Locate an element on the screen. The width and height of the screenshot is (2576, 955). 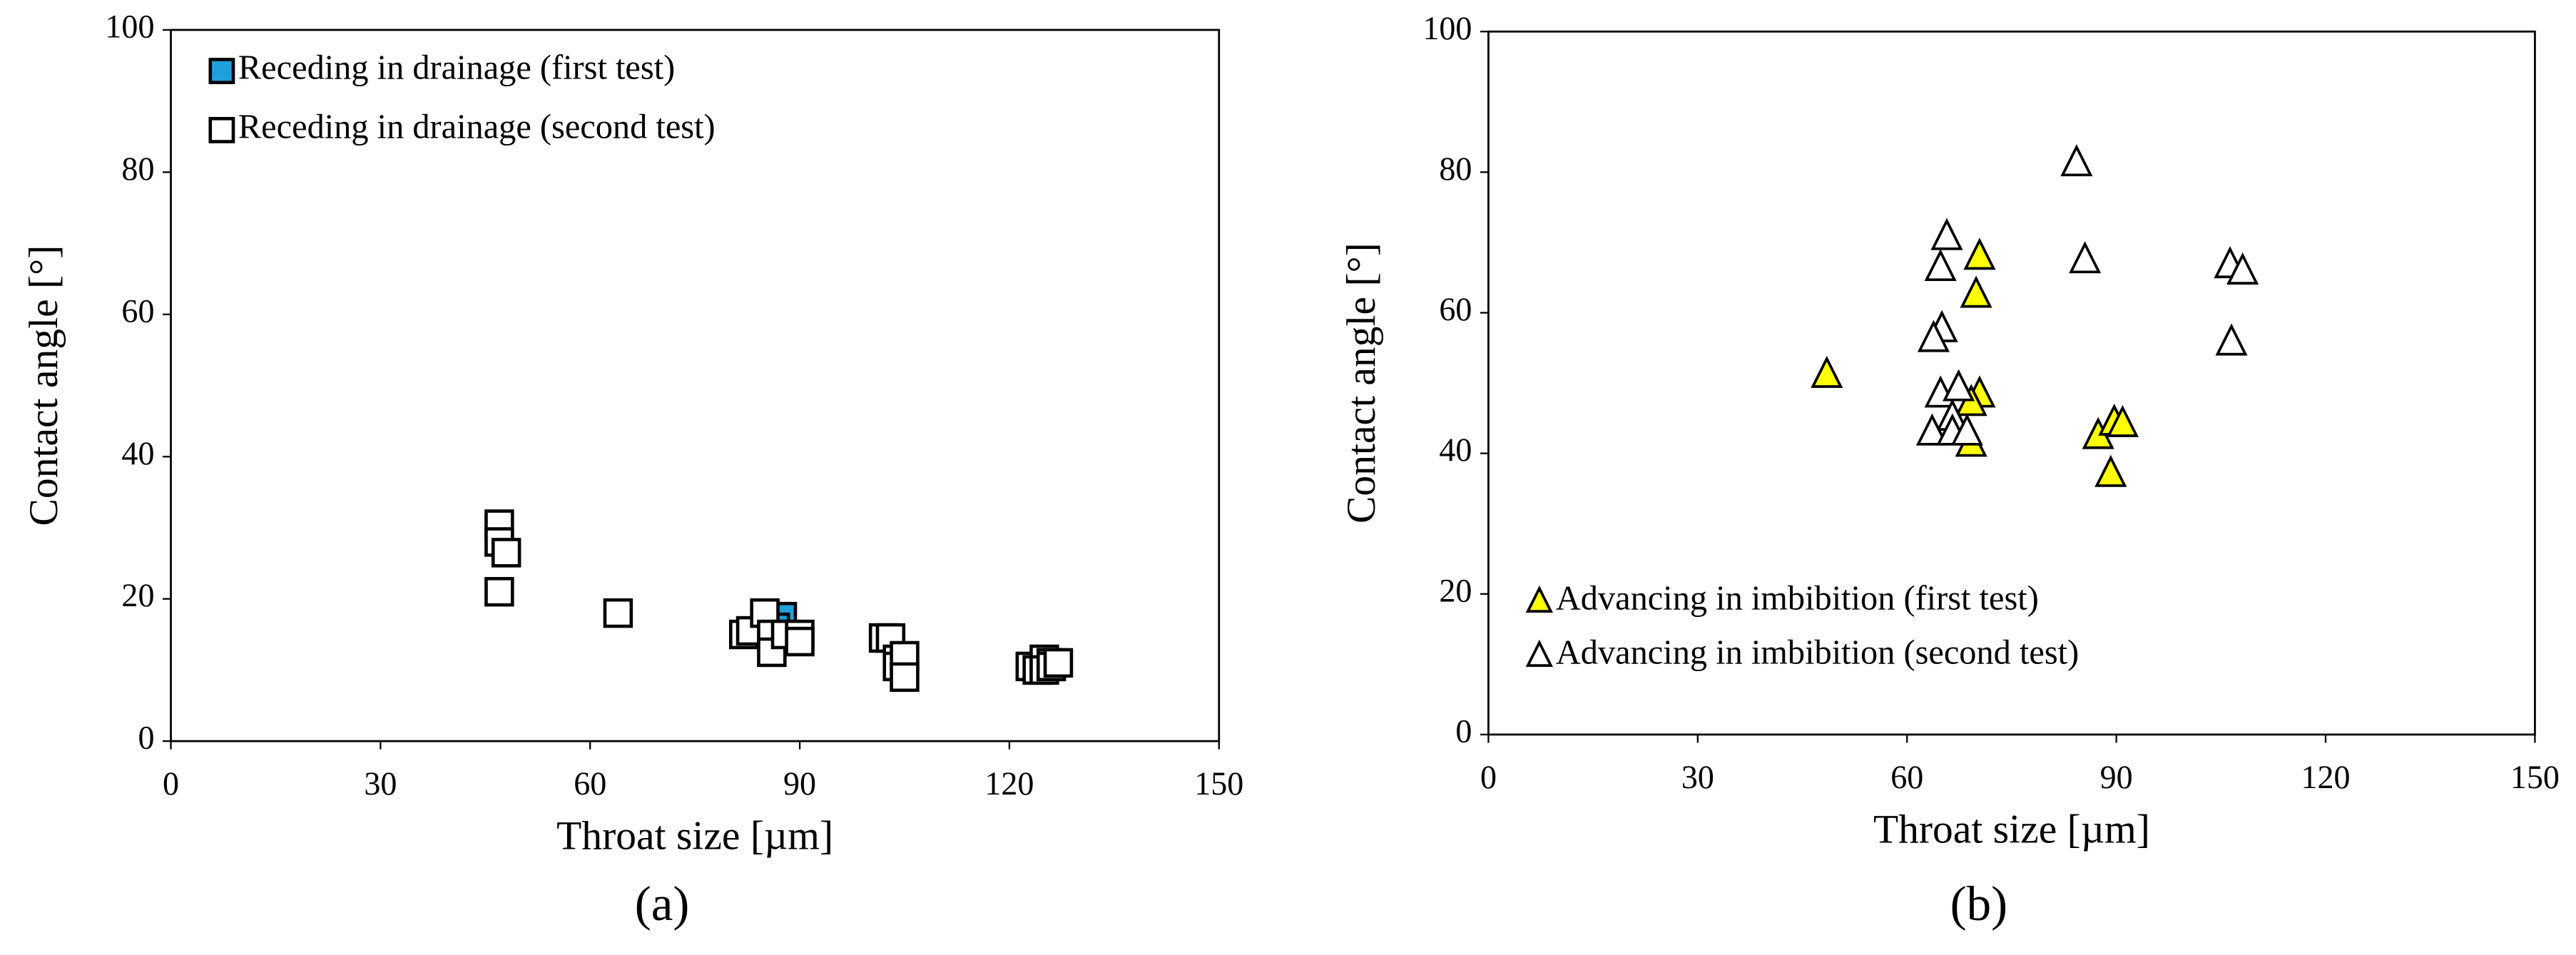
legend-label: Receding in drainage (first test) is located at coordinates (456, 68).